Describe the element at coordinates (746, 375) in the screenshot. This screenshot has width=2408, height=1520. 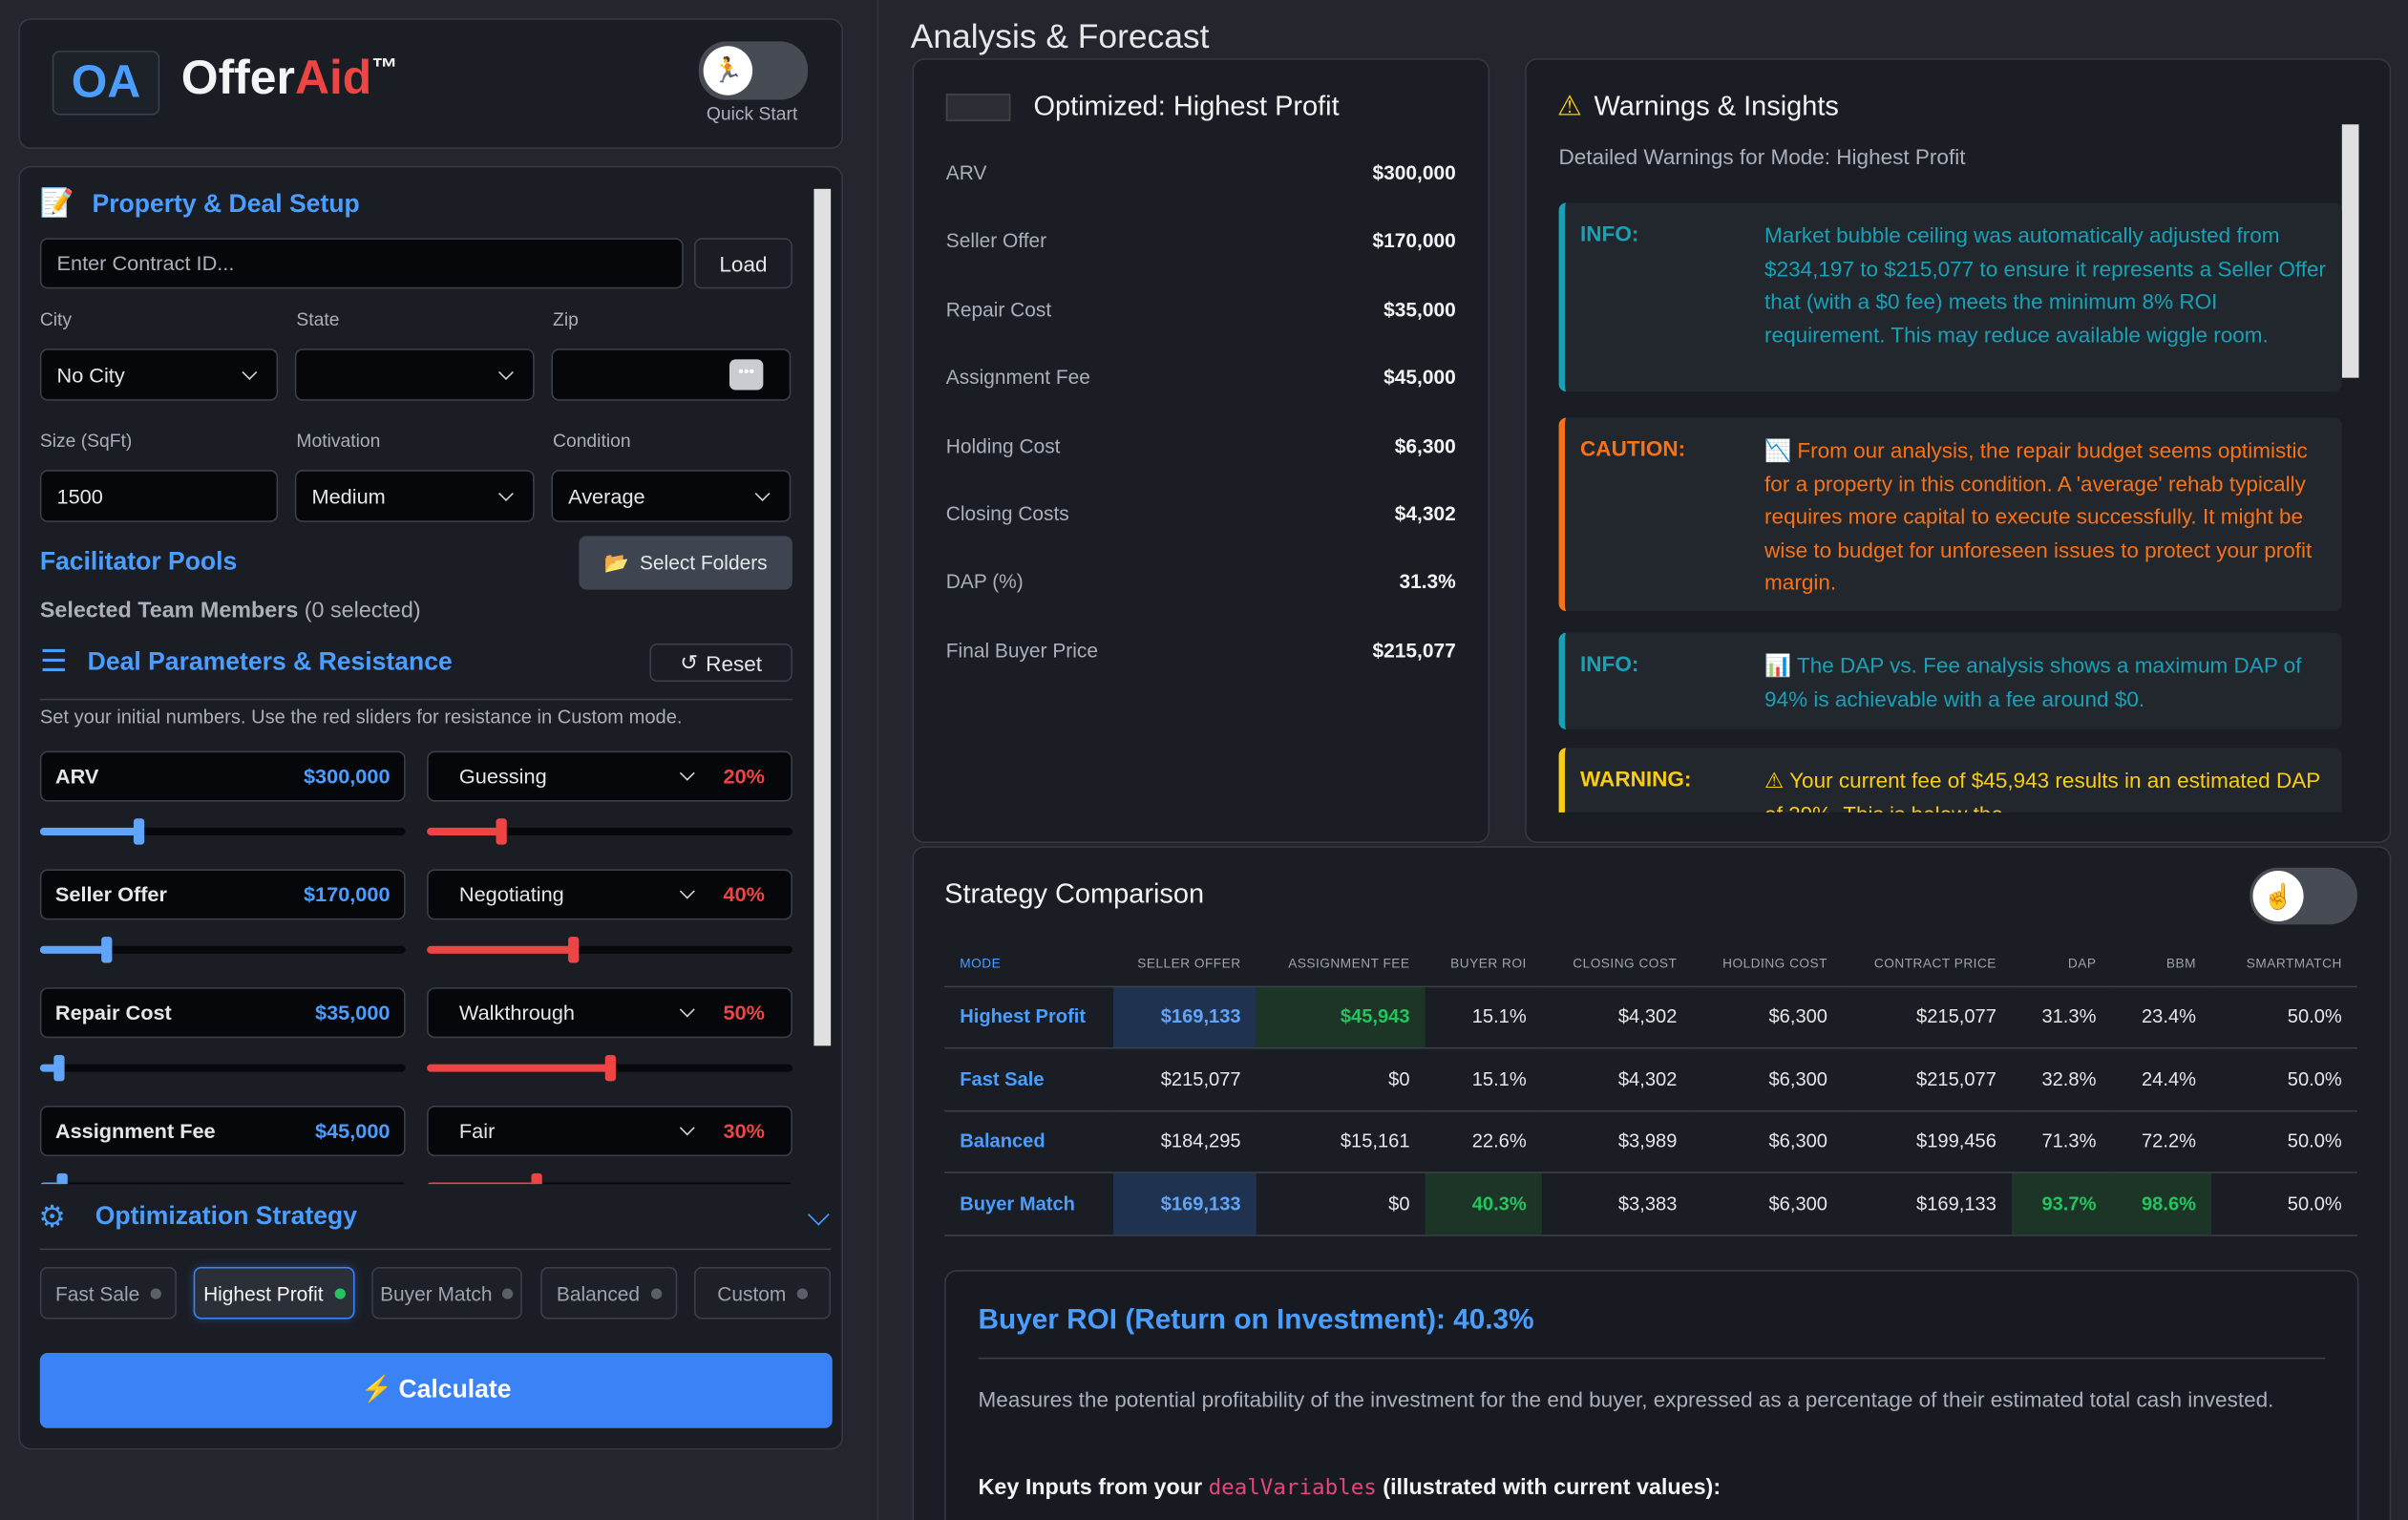
I see `password-manager-icon: •••` at that location.